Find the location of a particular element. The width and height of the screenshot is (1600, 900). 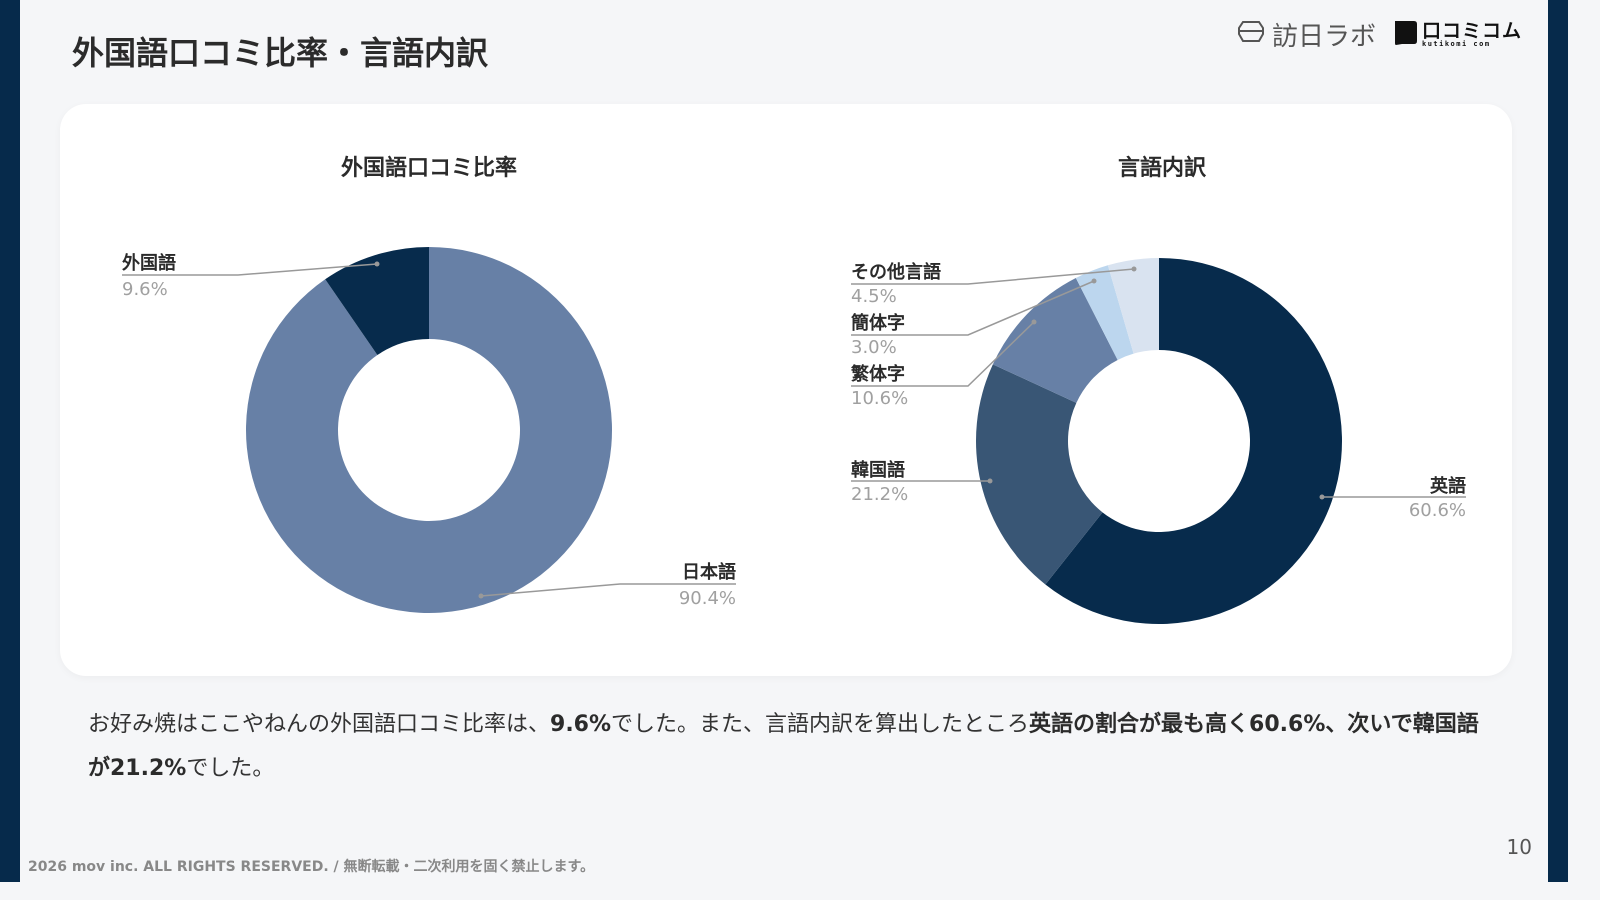

leader-dot-foreign is located at coordinates (377, 264).